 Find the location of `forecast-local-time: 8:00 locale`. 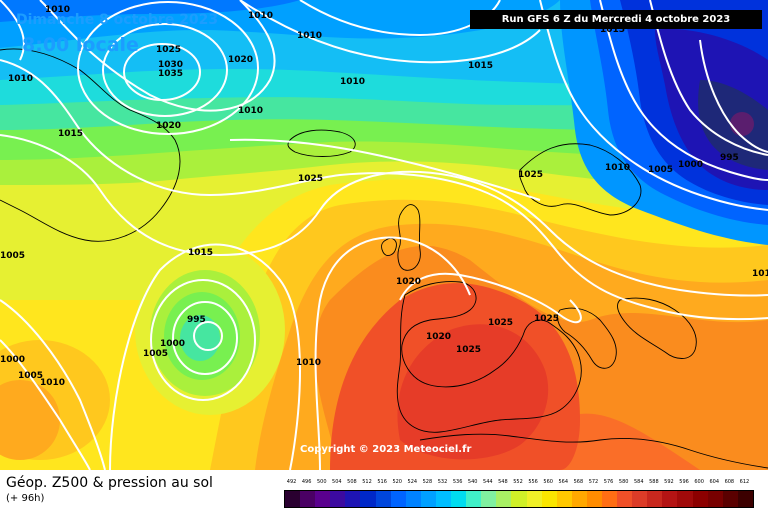

forecast-local-time: 8:00 locale is located at coordinates (80, 45).